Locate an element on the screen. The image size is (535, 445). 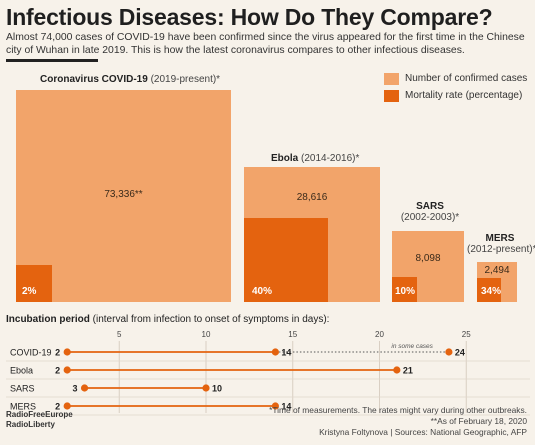
disease-label-mers: MERS (2012-present)* is located at coordinates (501, 244).